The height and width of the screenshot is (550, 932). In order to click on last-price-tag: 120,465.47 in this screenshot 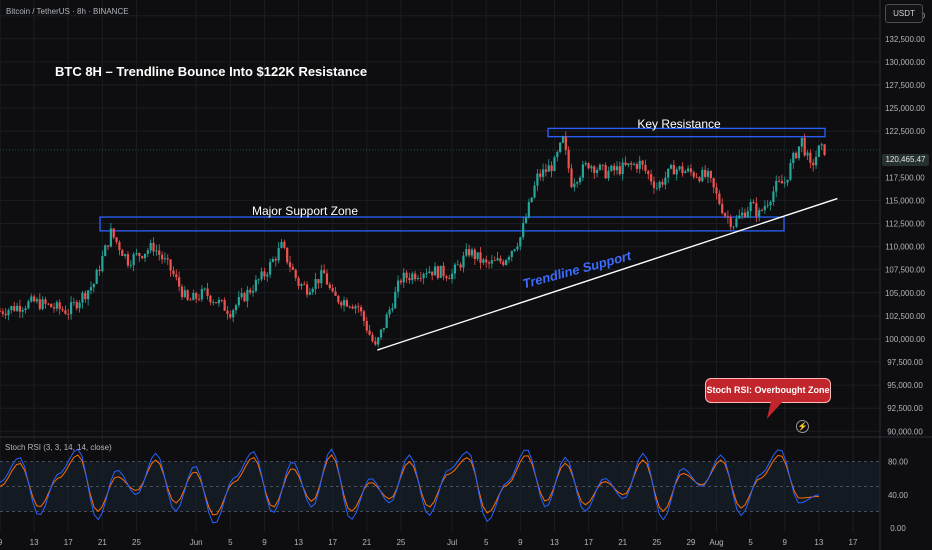, I will do `click(905, 160)`.